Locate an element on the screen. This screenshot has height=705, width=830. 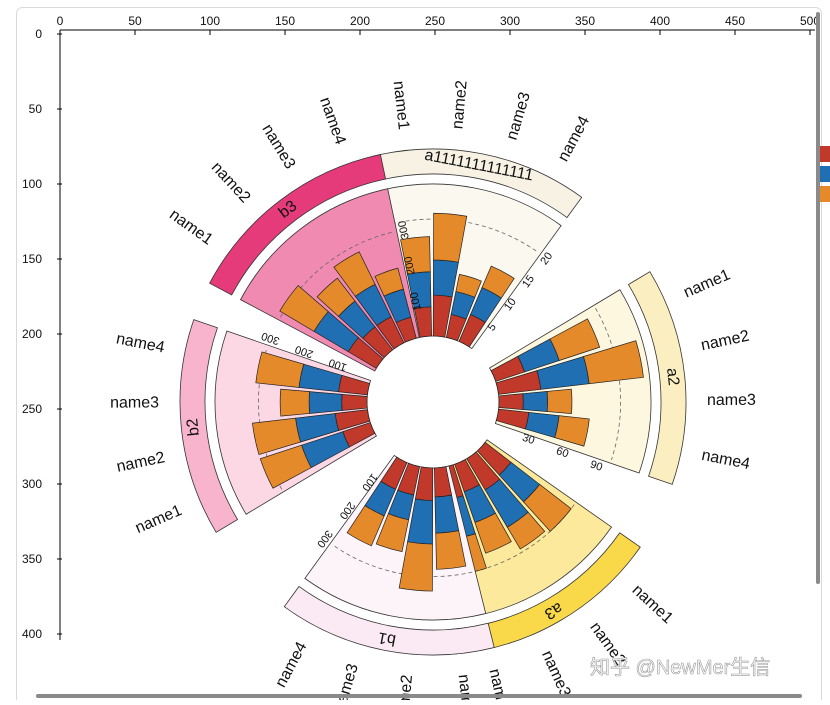
top-axis-tick-label: 500 is located at coordinates (810, 21).